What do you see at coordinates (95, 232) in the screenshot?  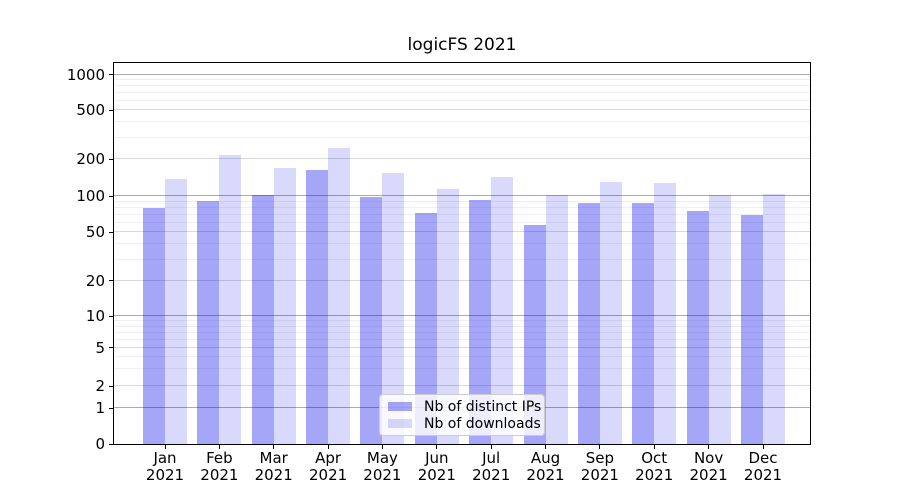 I see `y-tick-label-50: 50` at bounding box center [95, 232].